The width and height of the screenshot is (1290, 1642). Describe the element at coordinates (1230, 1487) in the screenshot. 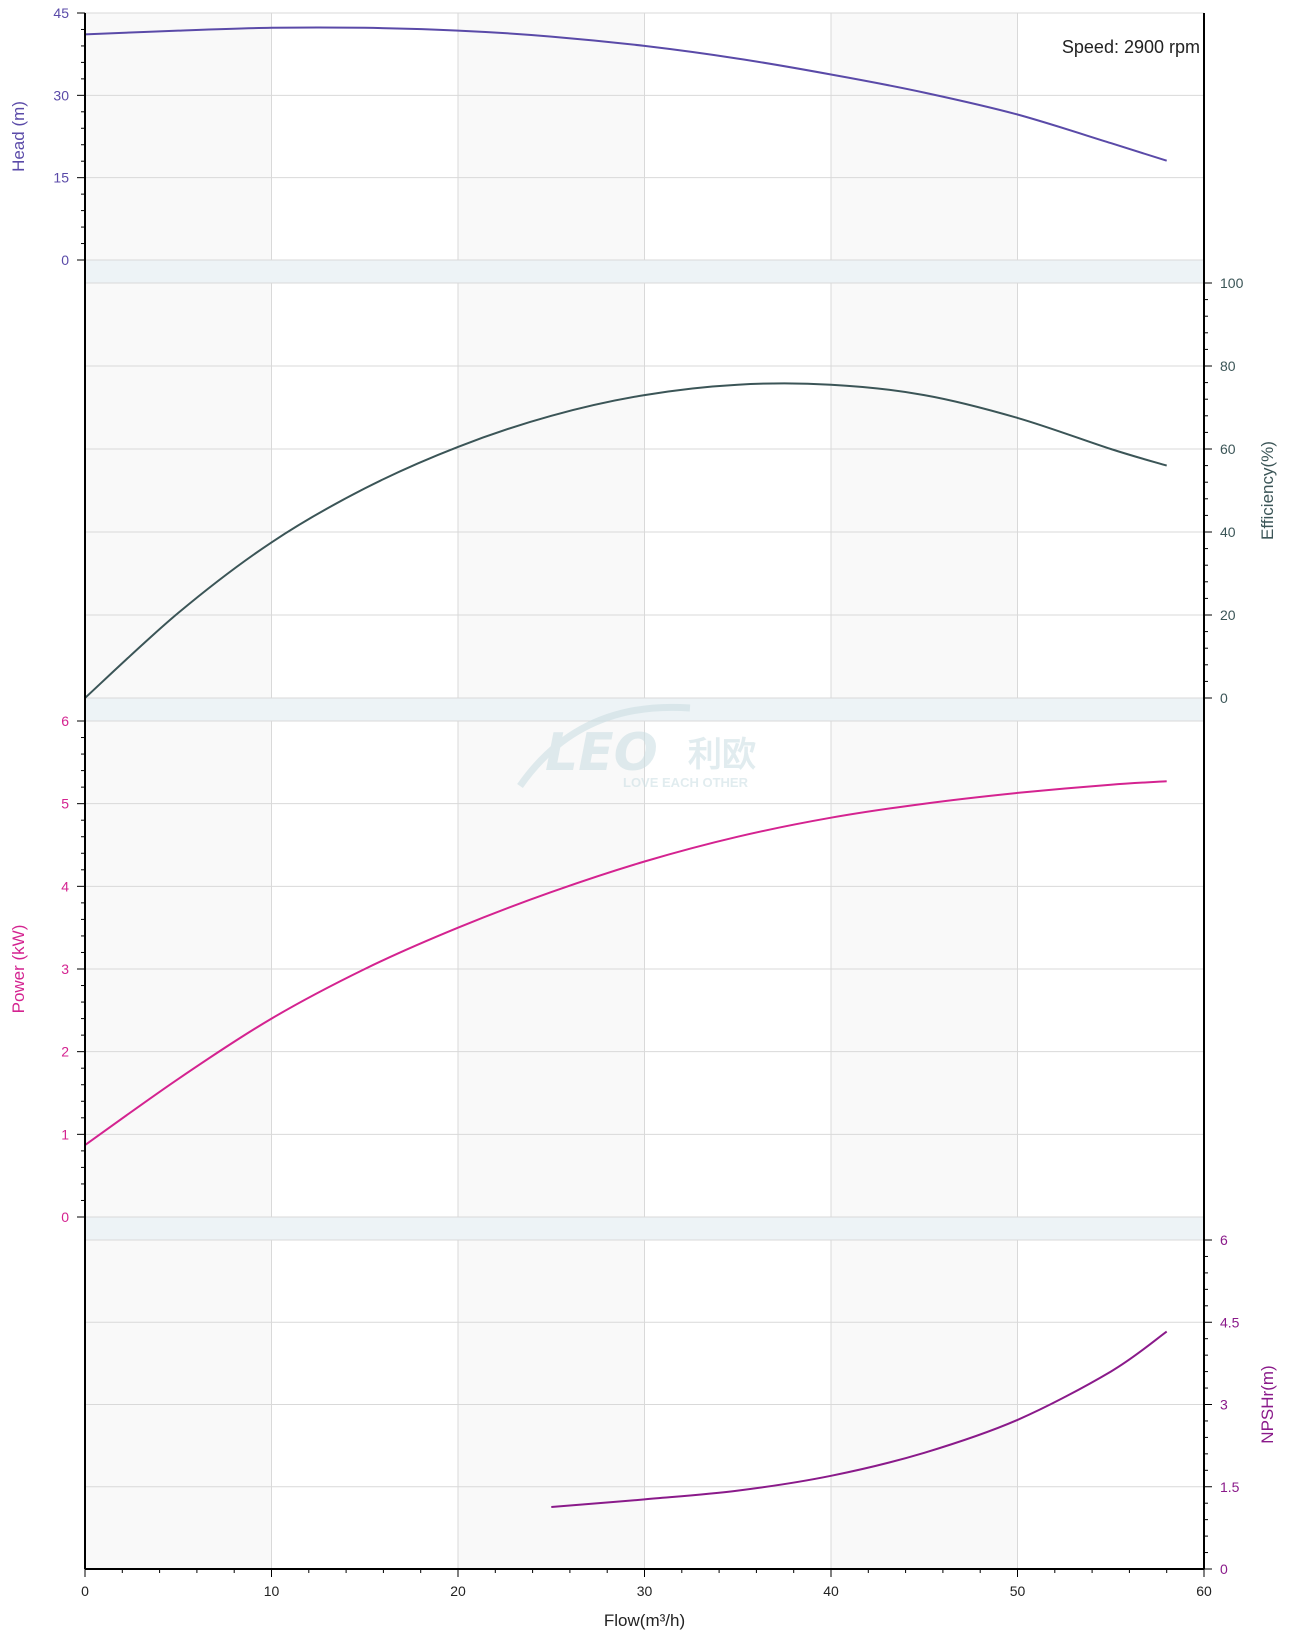

I see `npshr-tick-label: 1.5` at that location.